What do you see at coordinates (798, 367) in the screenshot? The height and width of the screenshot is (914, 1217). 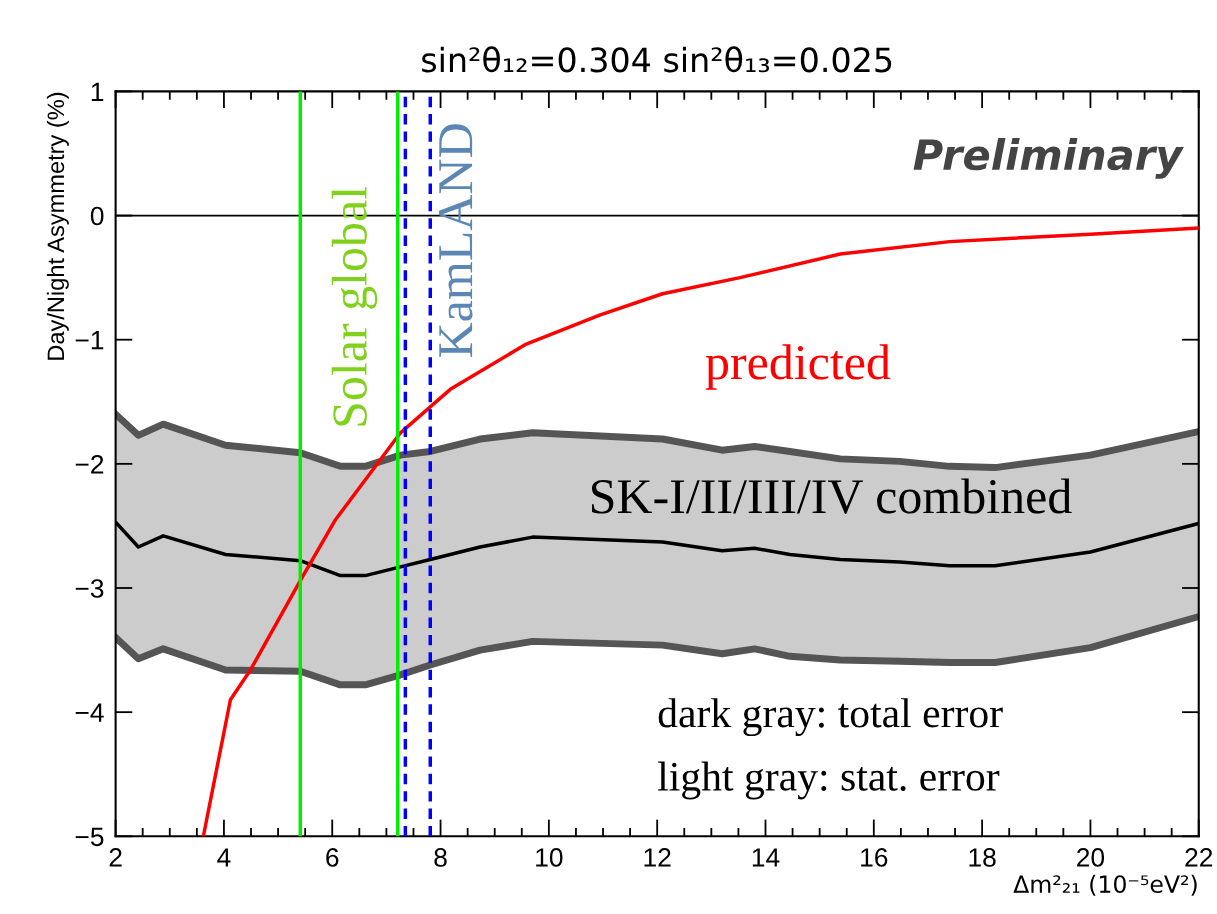 I see `annotation: predicted` at bounding box center [798, 367].